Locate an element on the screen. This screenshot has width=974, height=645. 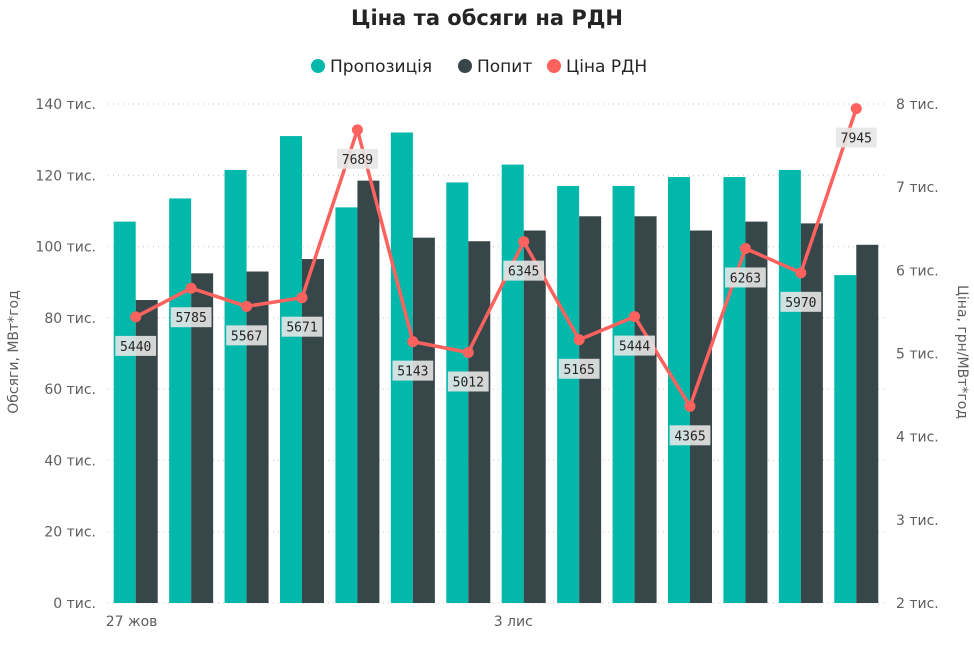
data-label: 6345 is located at coordinates (523, 272).